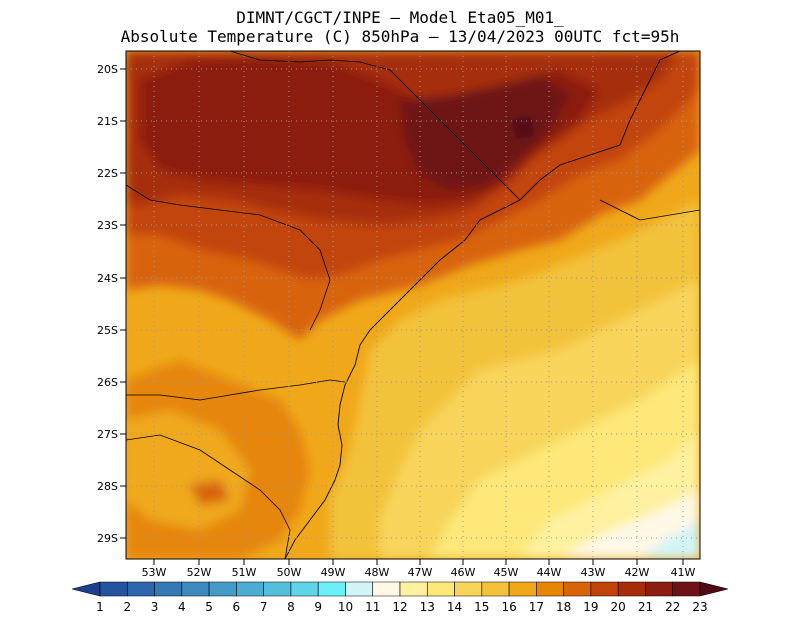 This screenshot has height=618, width=800. I want to click on colorbar-label: 21, so click(645, 607).